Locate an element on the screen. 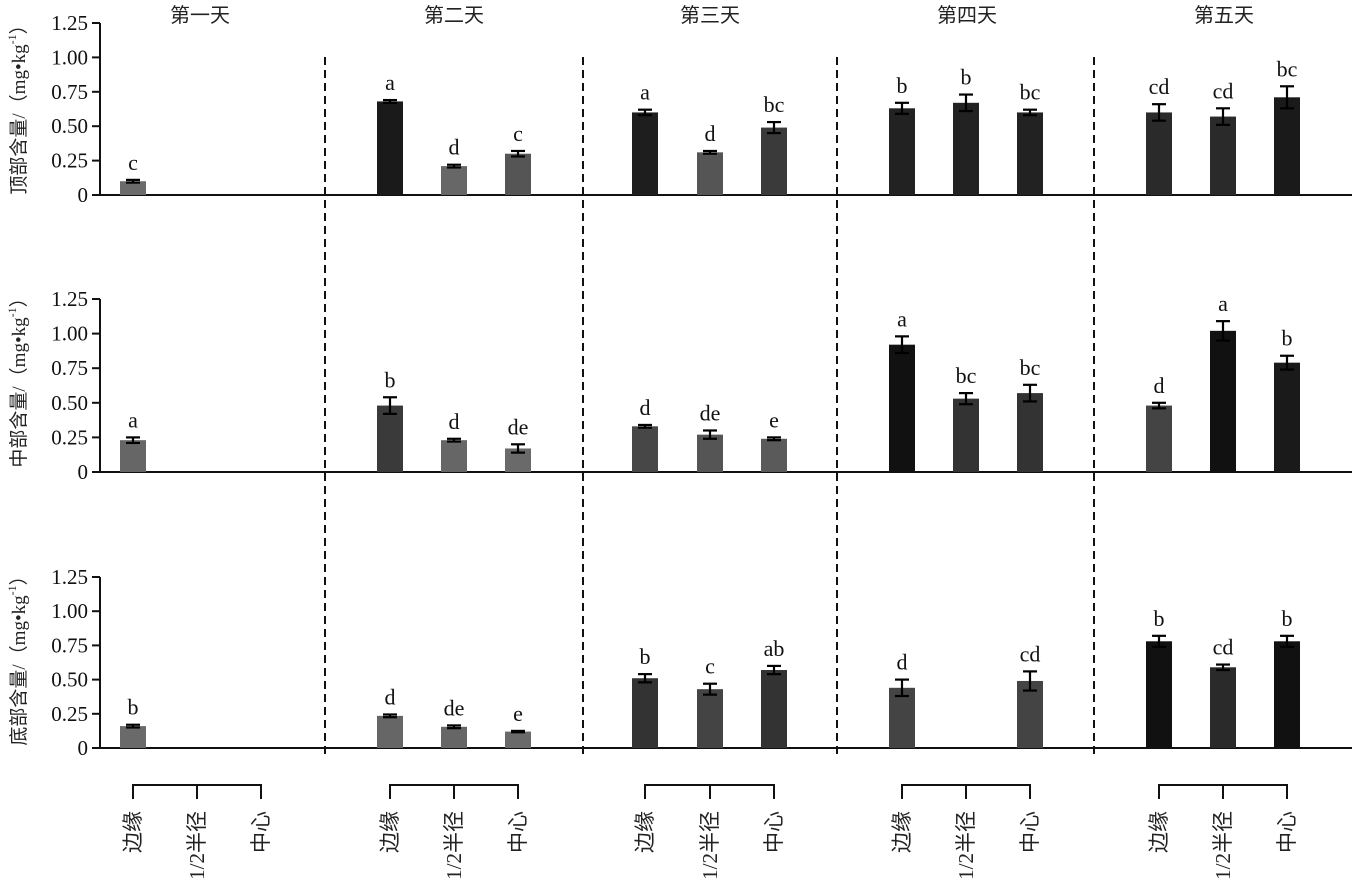 The height and width of the screenshot is (892, 1354). y-axis-title: 顶部含量/（mg•kg-1） is located at coordinates (17, 104).